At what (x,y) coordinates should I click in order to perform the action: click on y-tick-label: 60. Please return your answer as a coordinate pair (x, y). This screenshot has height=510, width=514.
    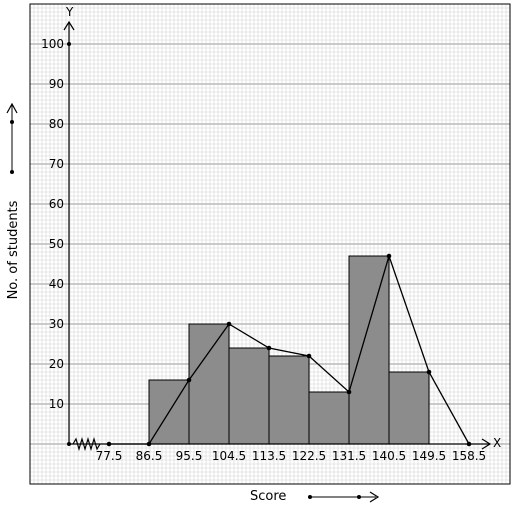
    Looking at the image, I should click on (56, 204).